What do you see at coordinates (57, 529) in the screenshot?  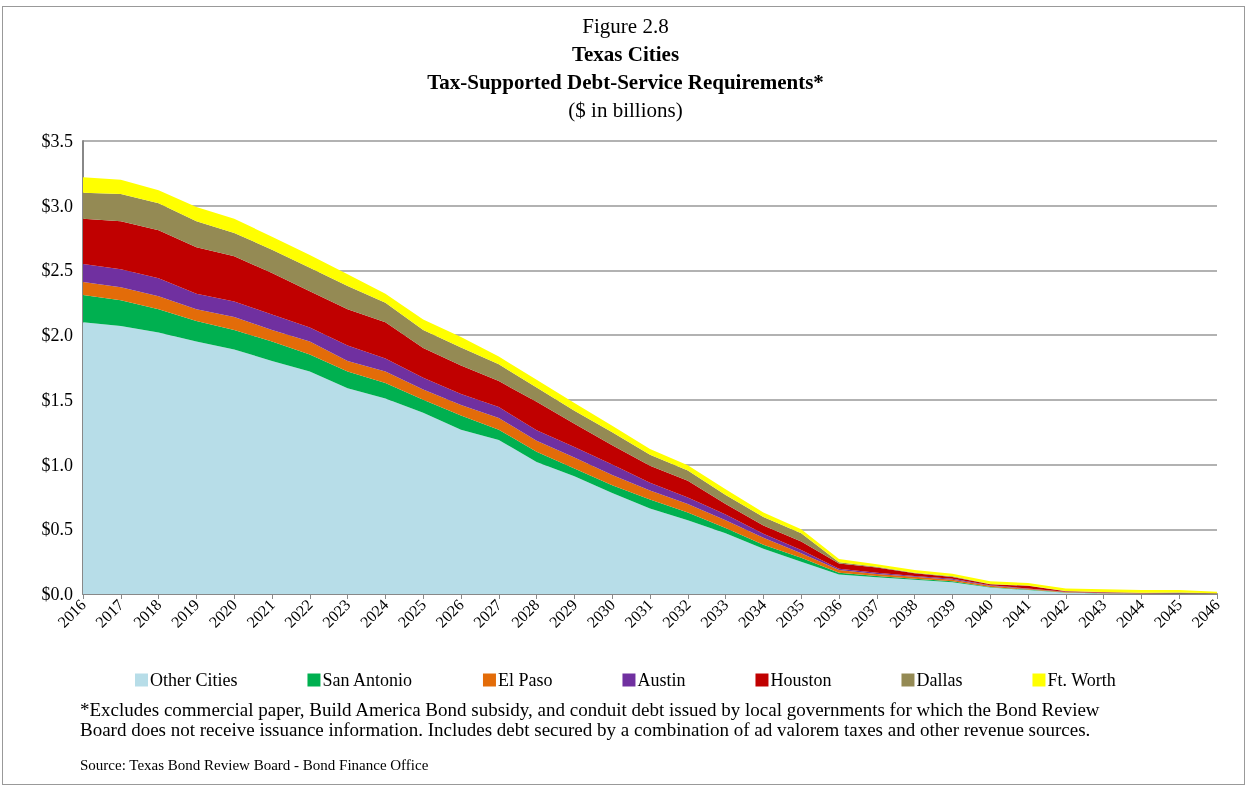 I see `y-tick-label: $0.5` at bounding box center [57, 529].